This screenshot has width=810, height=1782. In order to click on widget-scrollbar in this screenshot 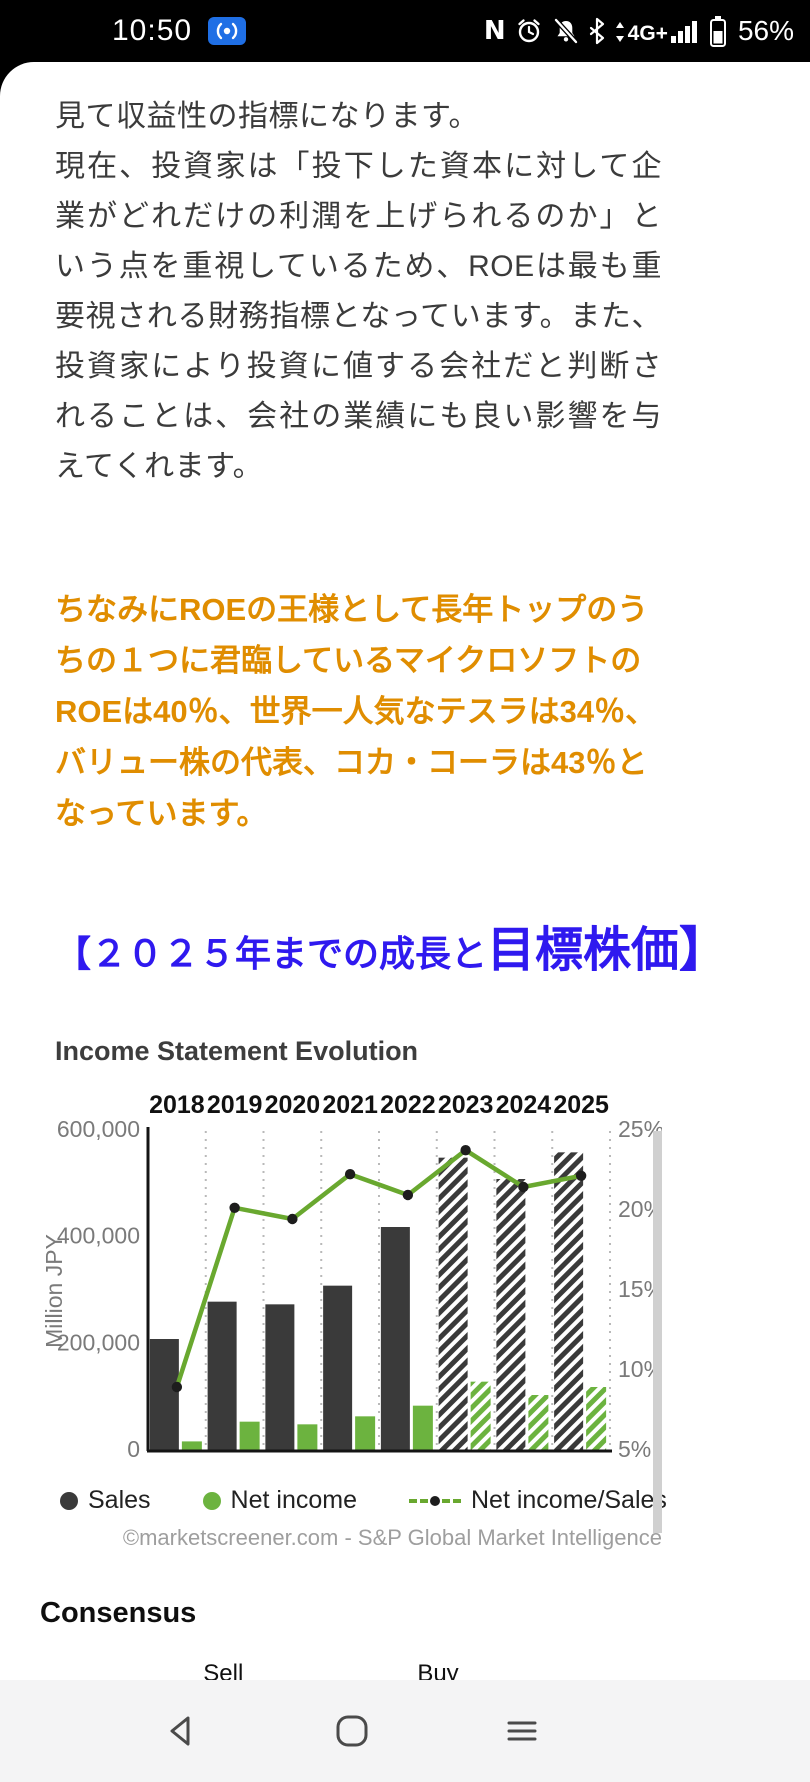, I will do `click(657, 1332)`.